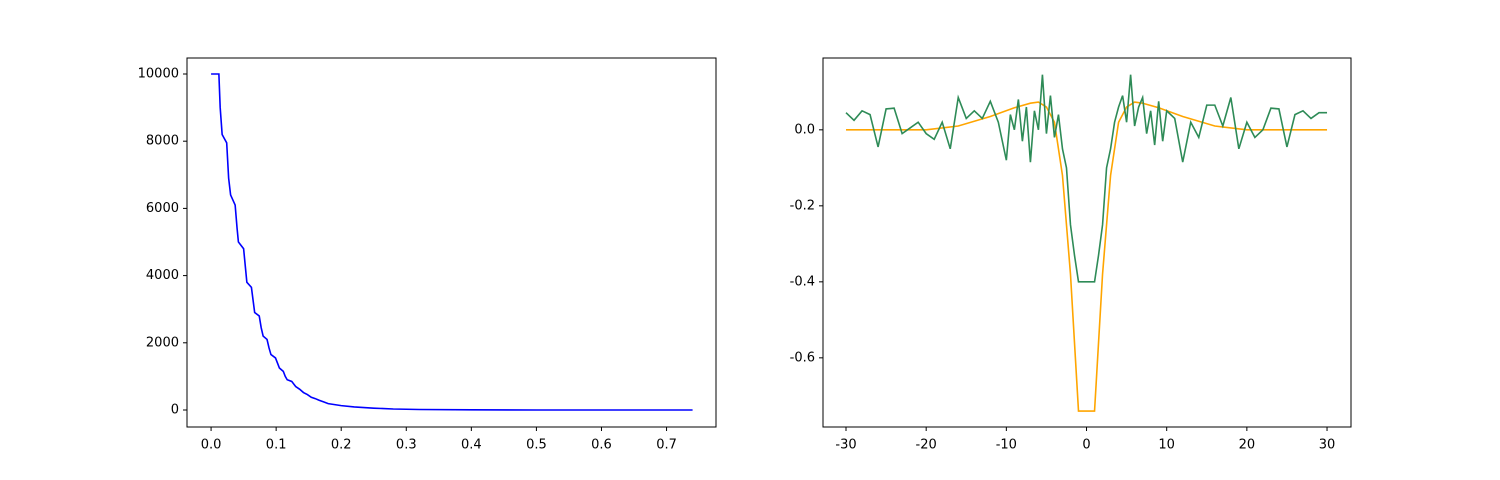 This screenshot has width=1500, height=480. Describe the element at coordinates (536, 445) in the screenshot. I see `x-tick-label: 0.5` at that location.